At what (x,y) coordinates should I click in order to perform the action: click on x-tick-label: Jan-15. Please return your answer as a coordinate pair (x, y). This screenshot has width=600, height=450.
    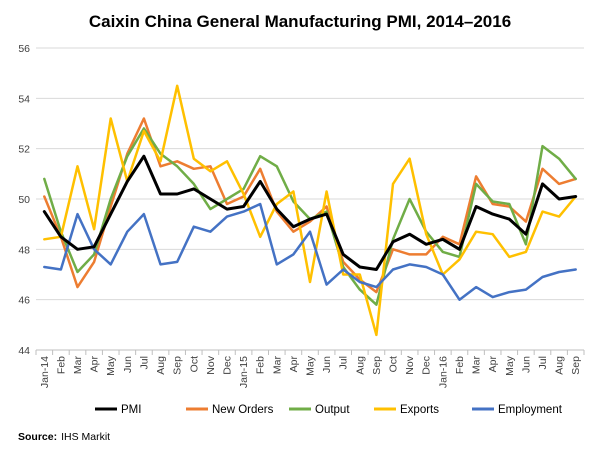
    Looking at the image, I should click on (244, 372).